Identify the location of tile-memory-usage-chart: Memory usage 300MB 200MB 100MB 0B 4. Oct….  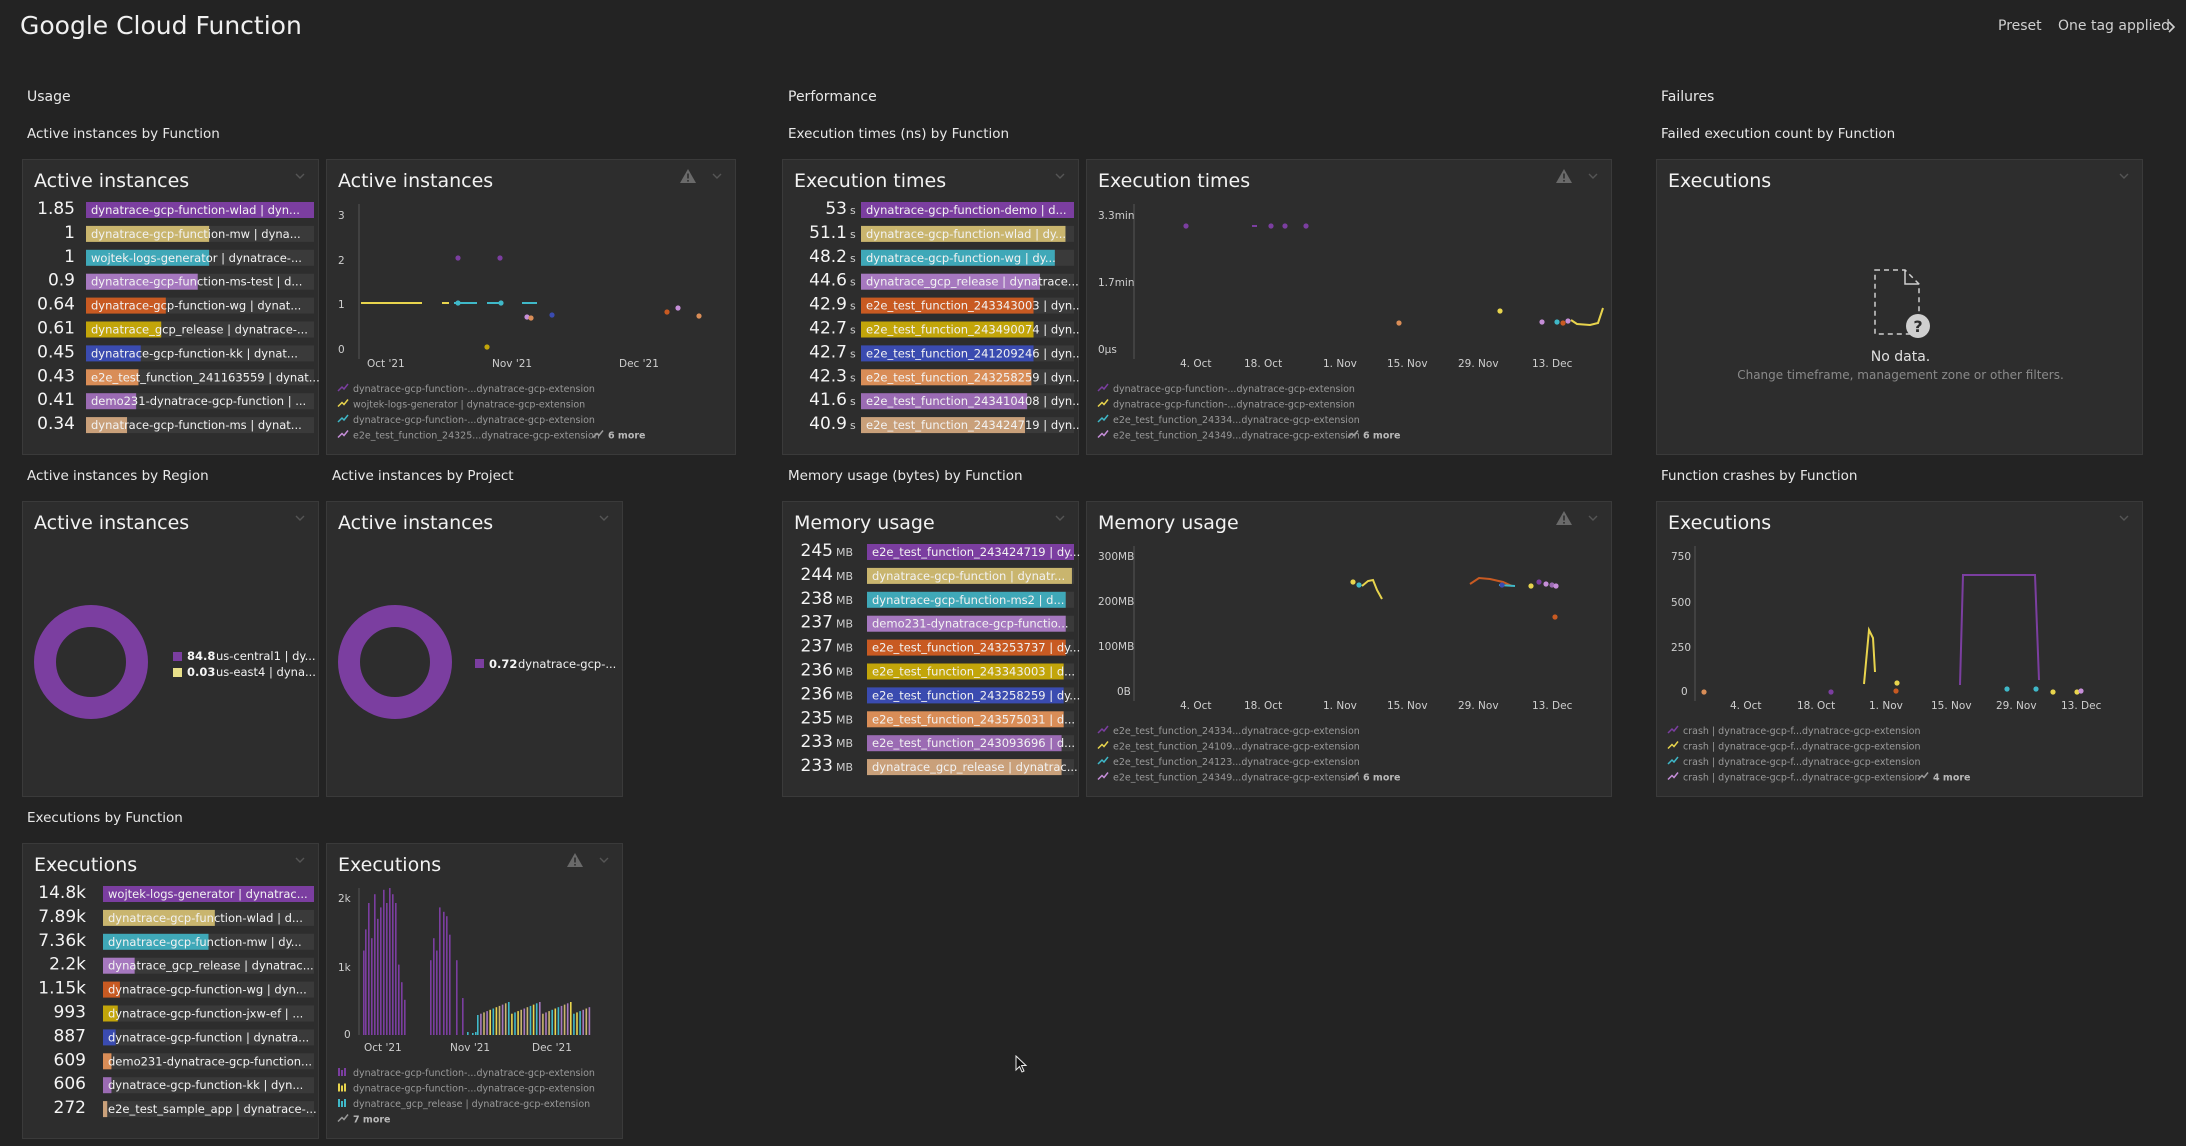
(1349, 649).